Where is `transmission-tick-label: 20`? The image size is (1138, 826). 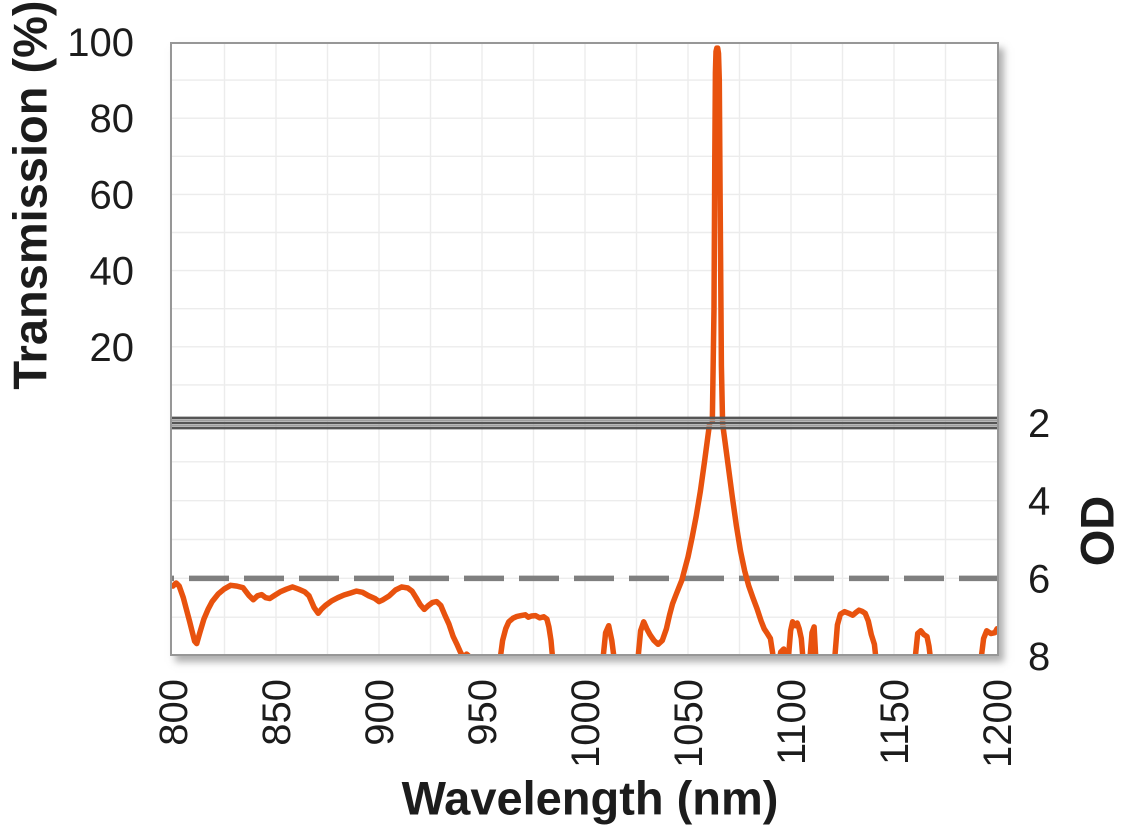 transmission-tick-label: 20 is located at coordinates (112, 348).